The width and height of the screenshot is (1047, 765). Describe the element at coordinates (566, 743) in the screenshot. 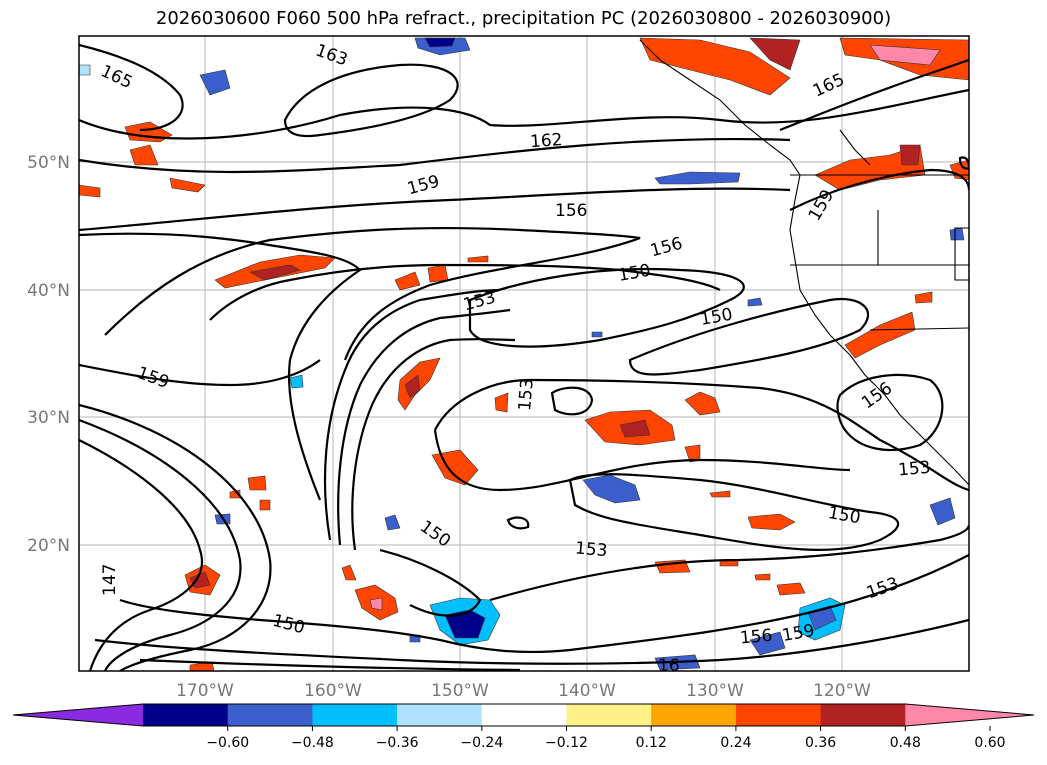

I see `colorbar-tick-label: −0.12` at that location.